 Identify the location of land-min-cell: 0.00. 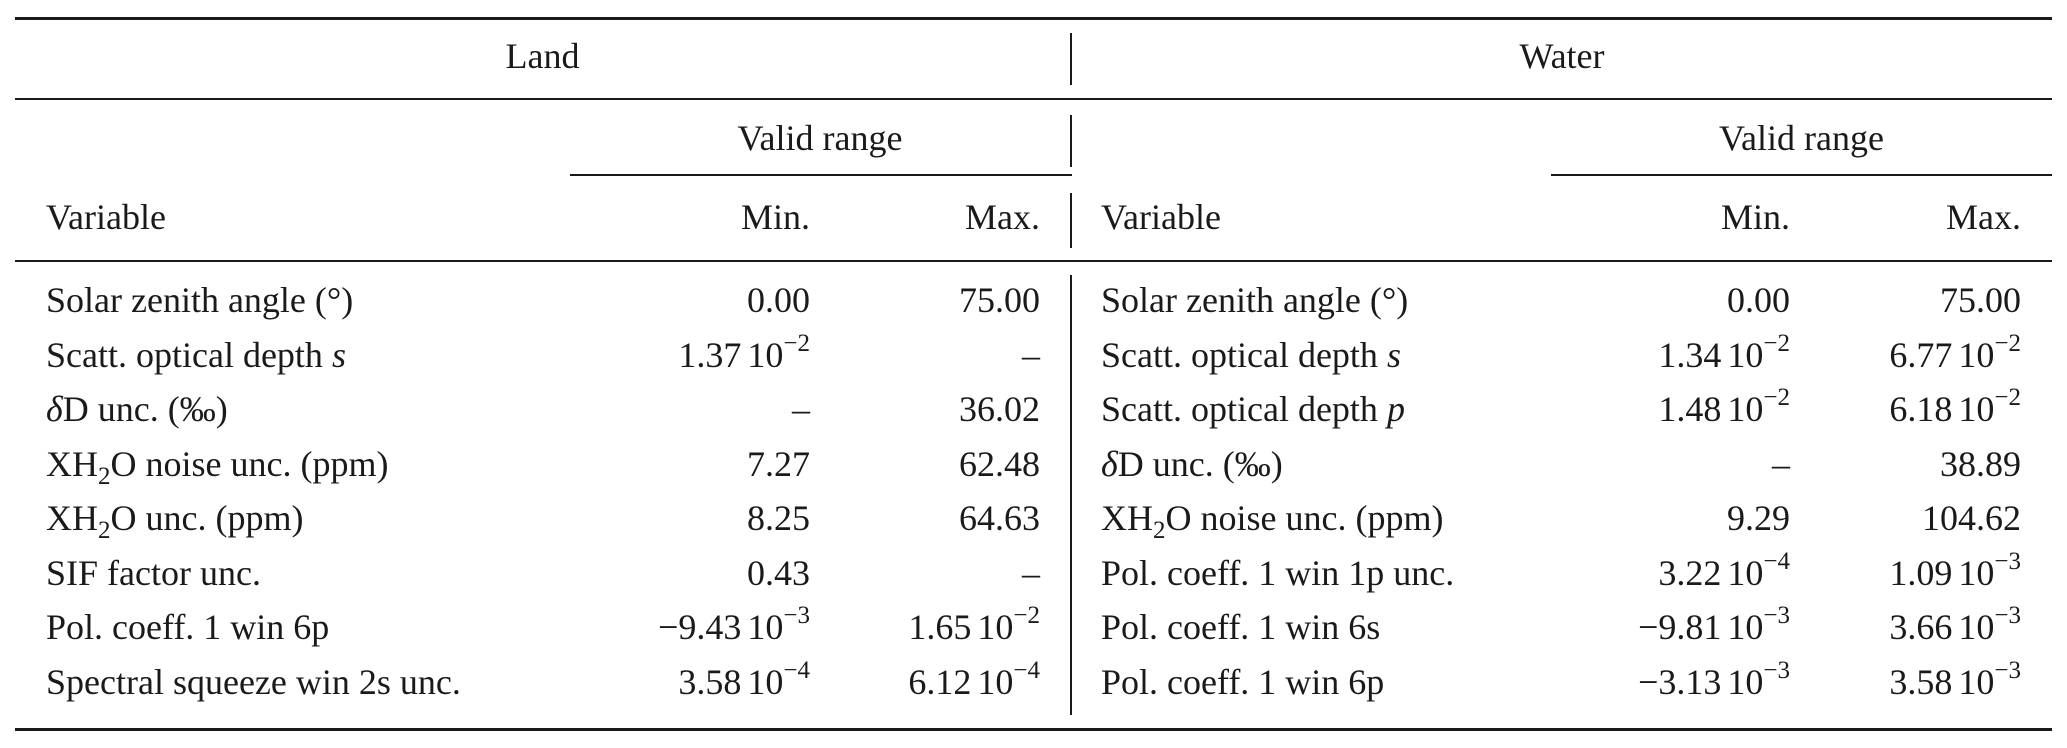
(778, 300).